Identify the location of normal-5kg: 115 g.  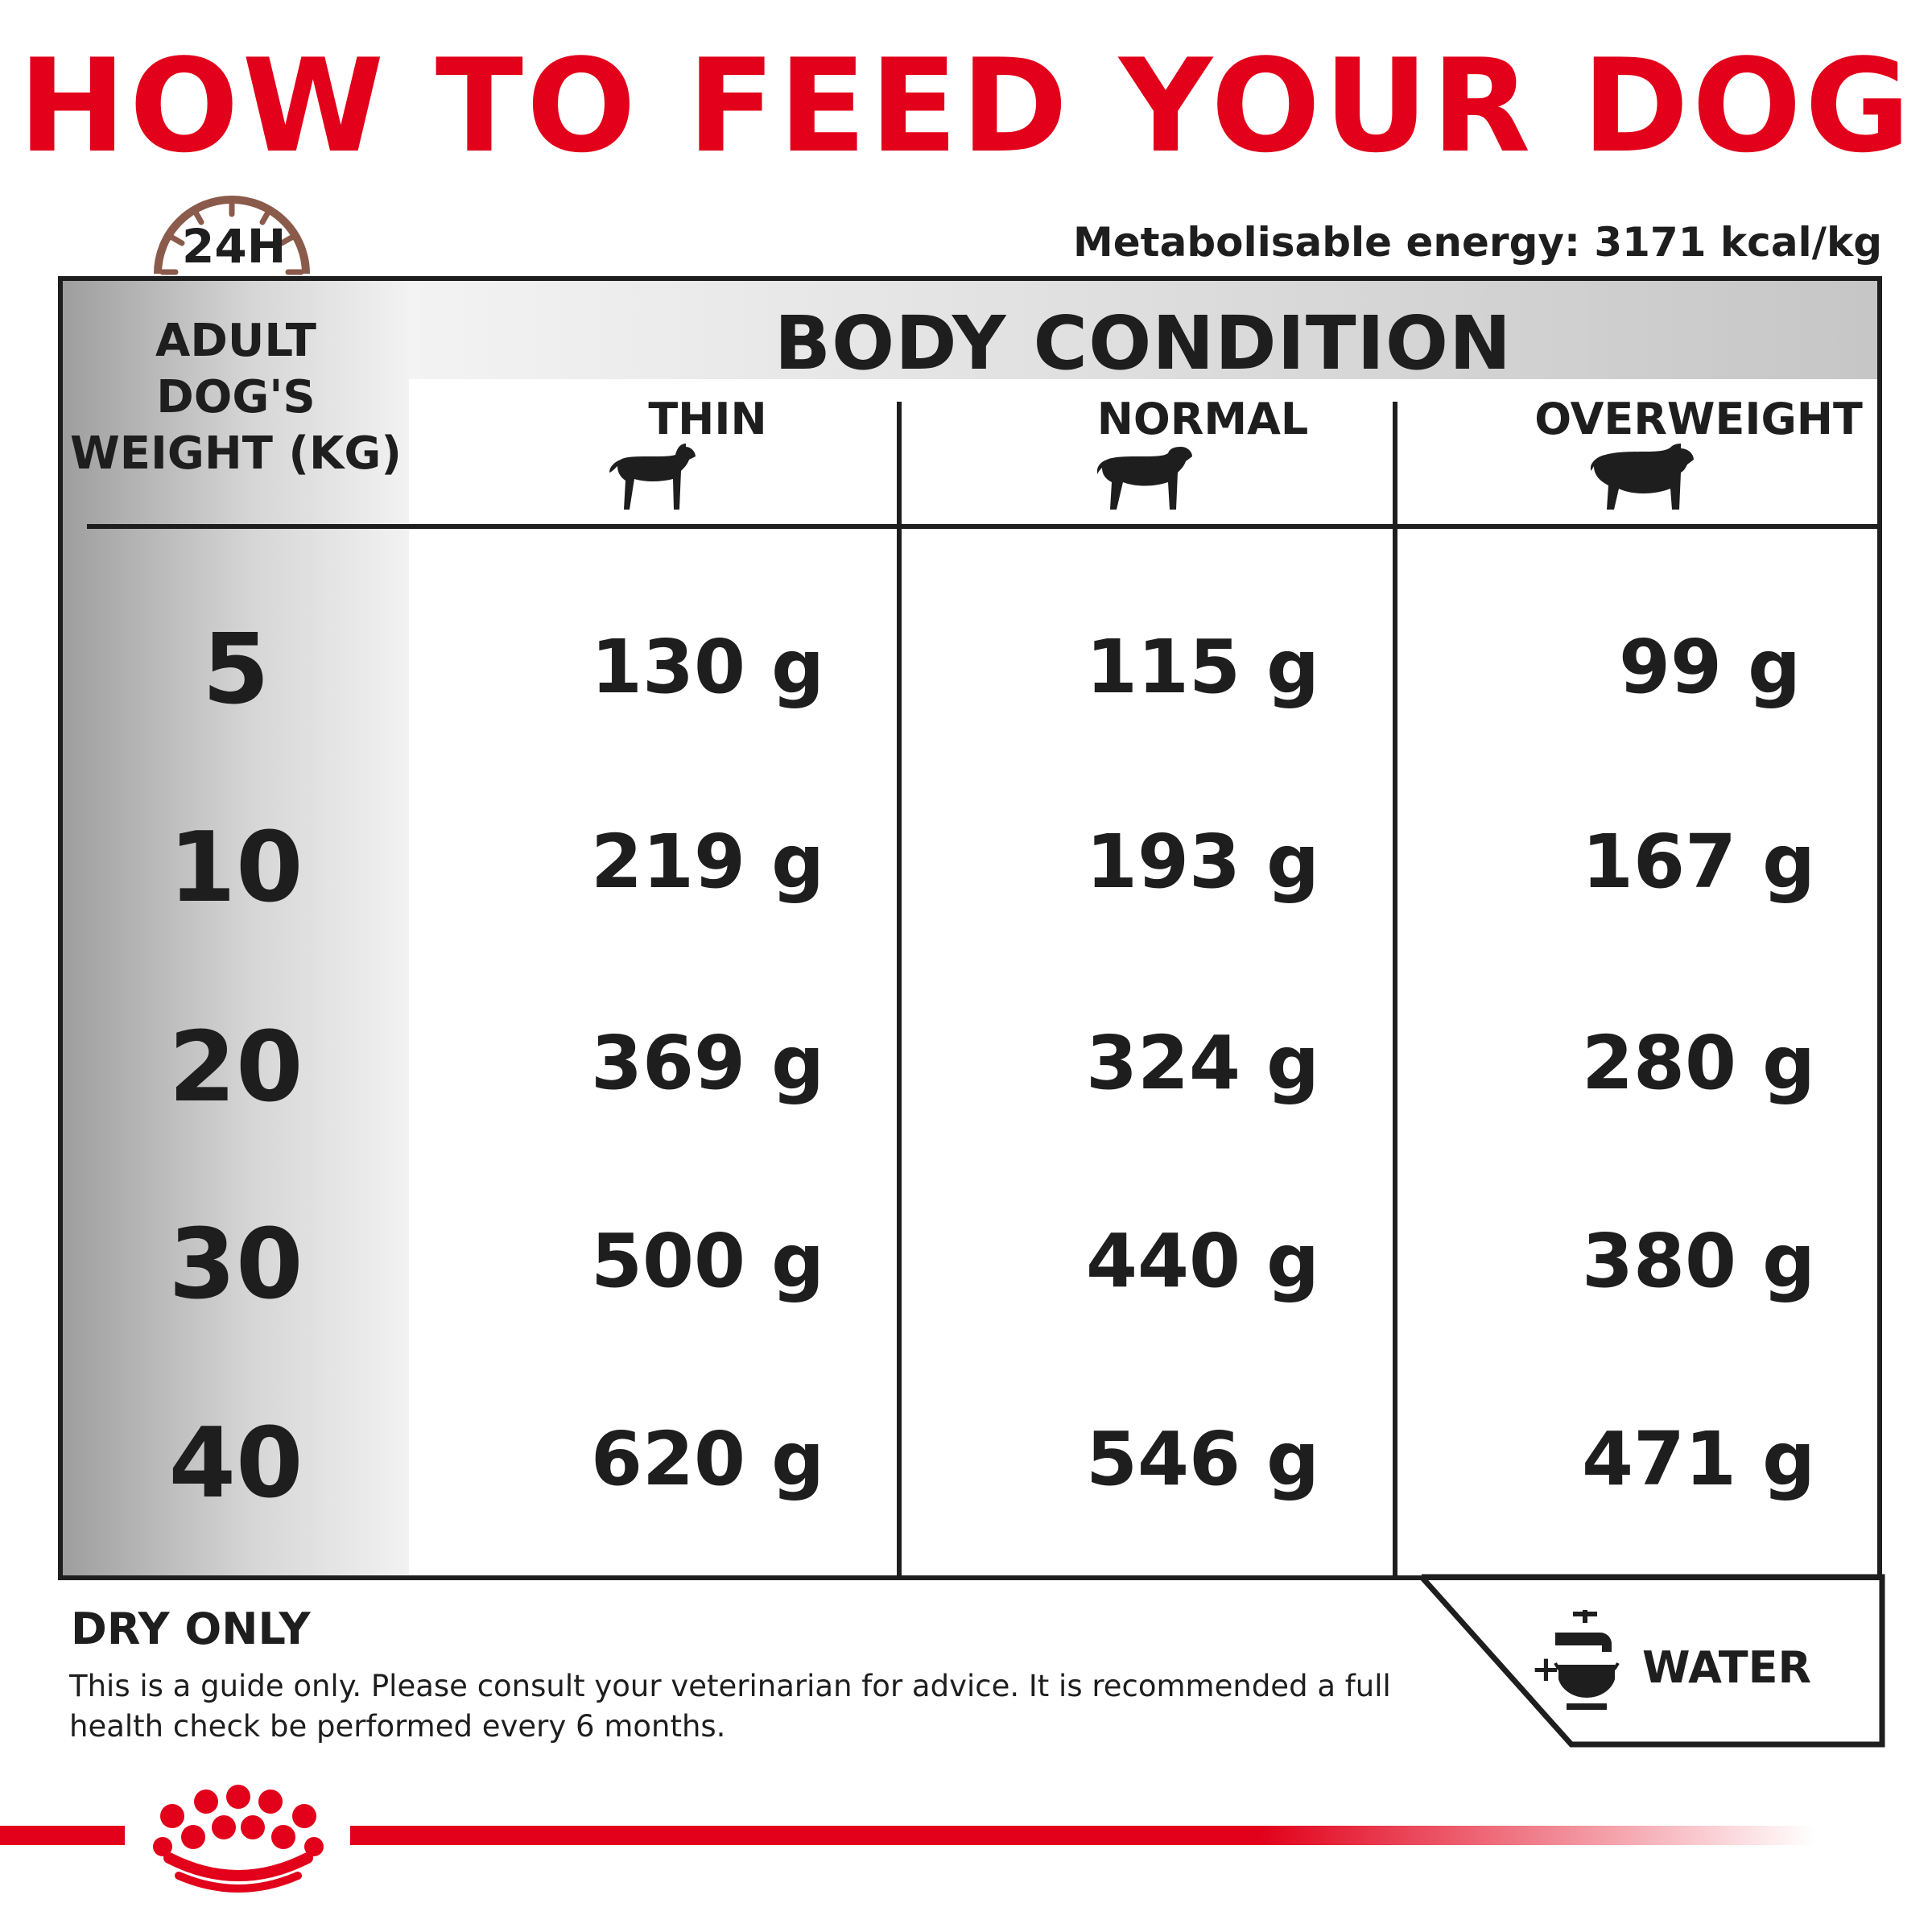
(1202, 667).